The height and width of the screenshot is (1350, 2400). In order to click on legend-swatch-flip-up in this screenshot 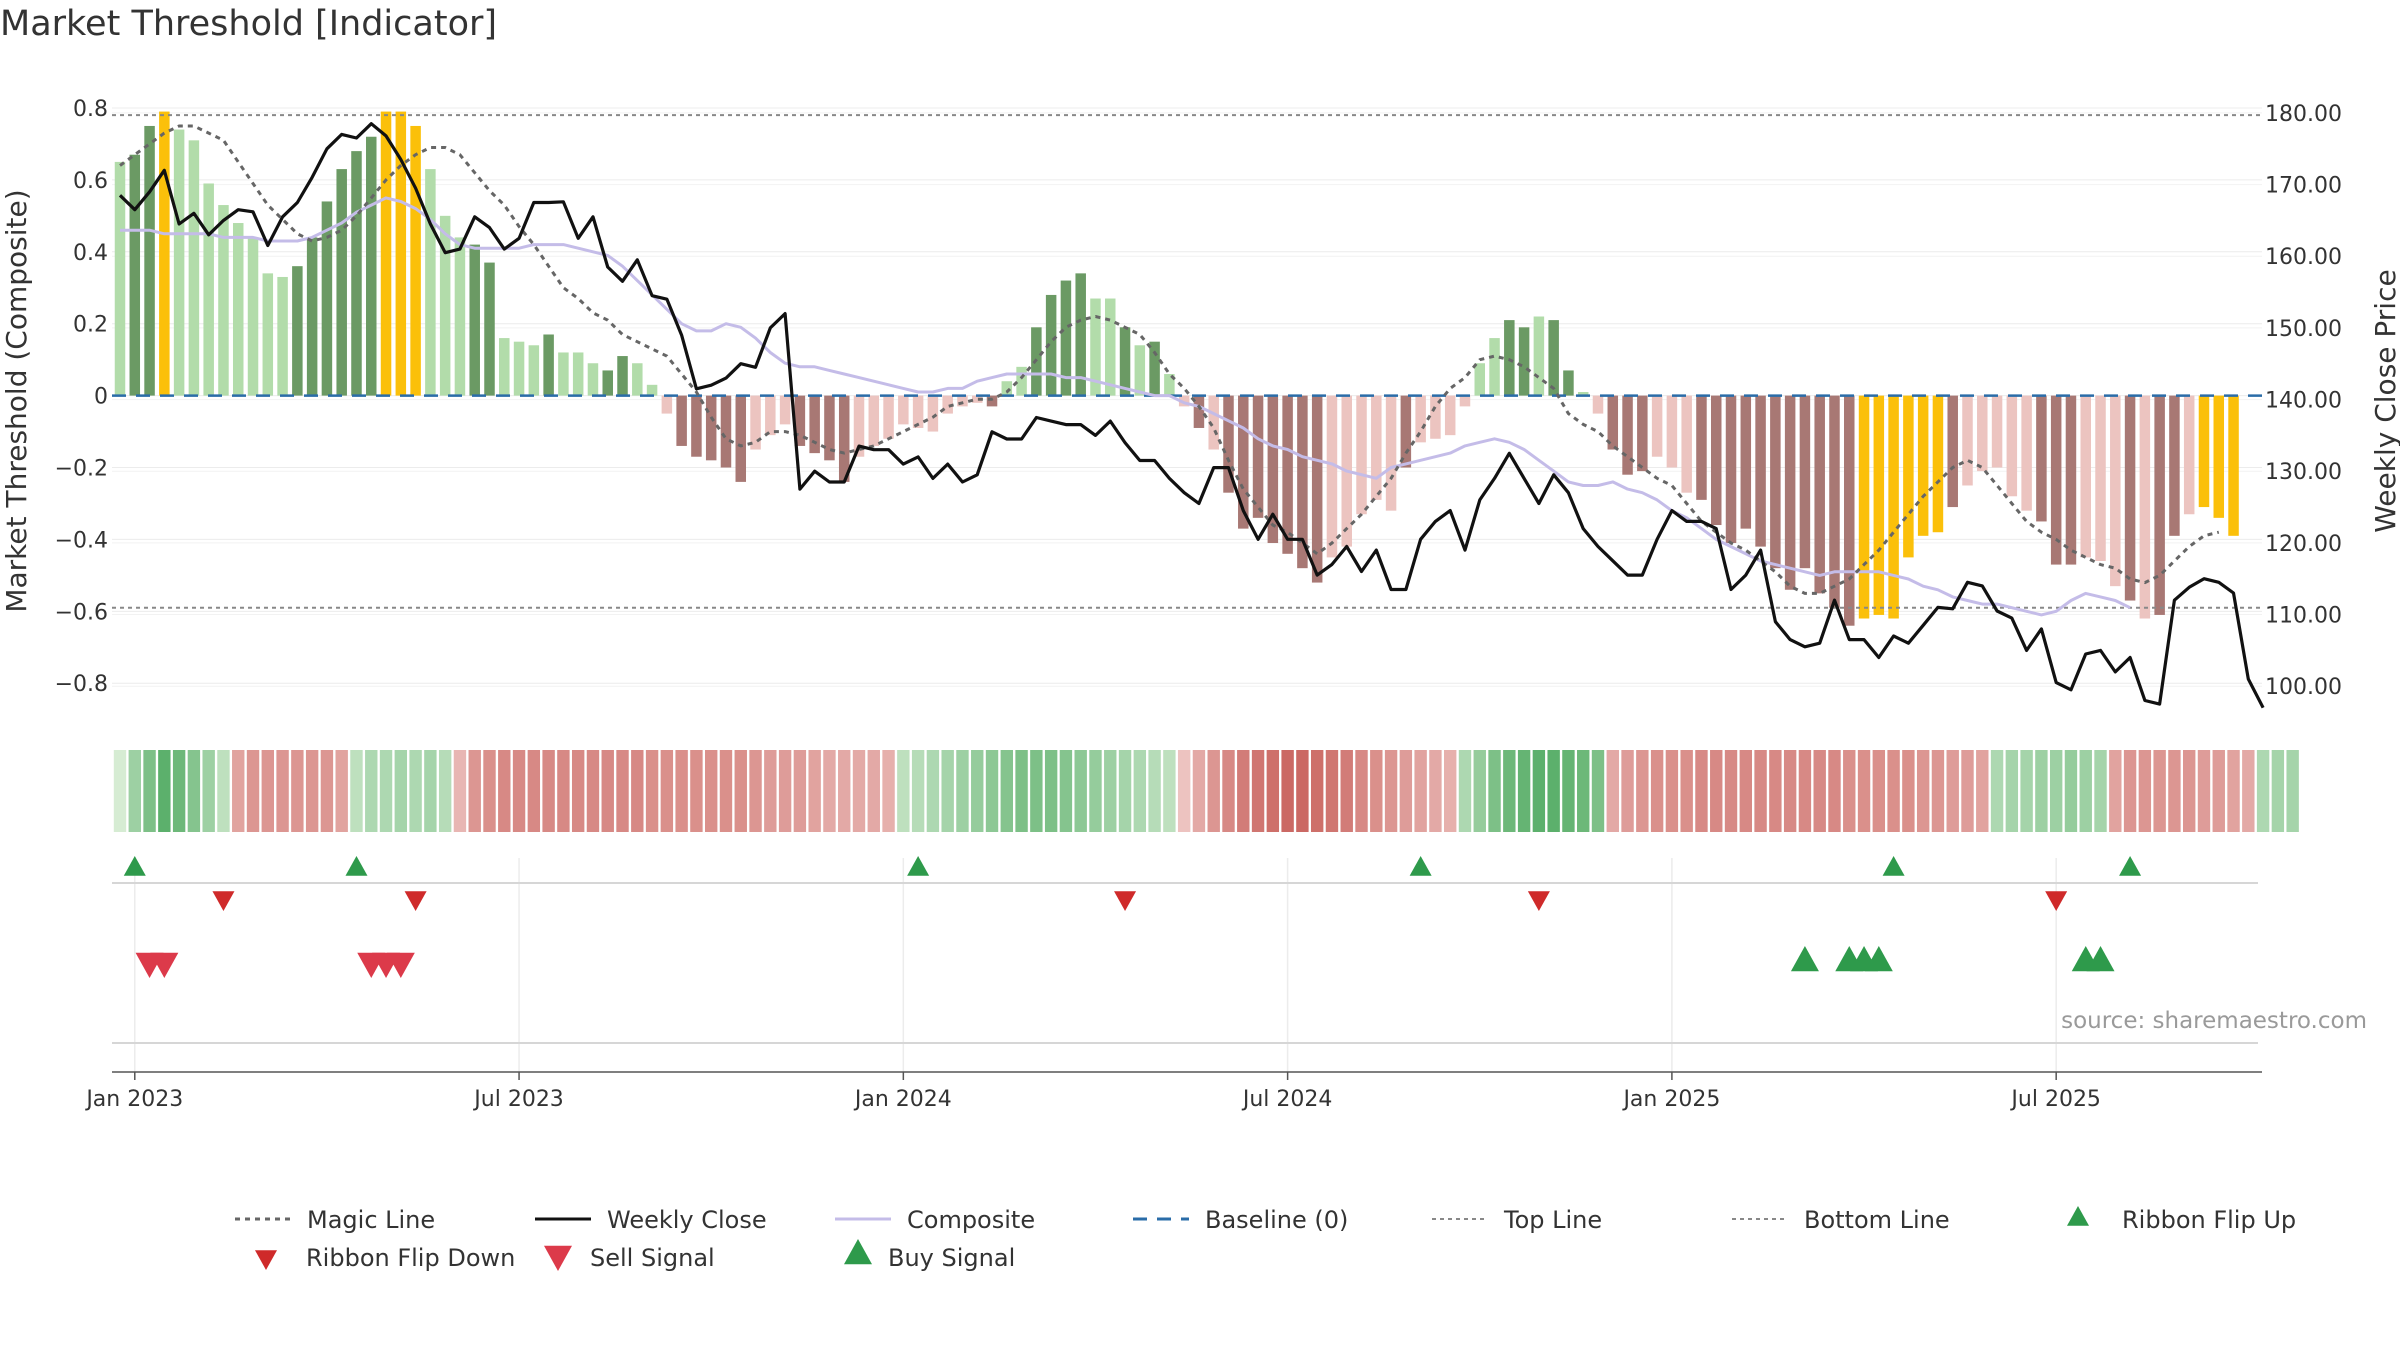, I will do `click(2078, 1216)`.